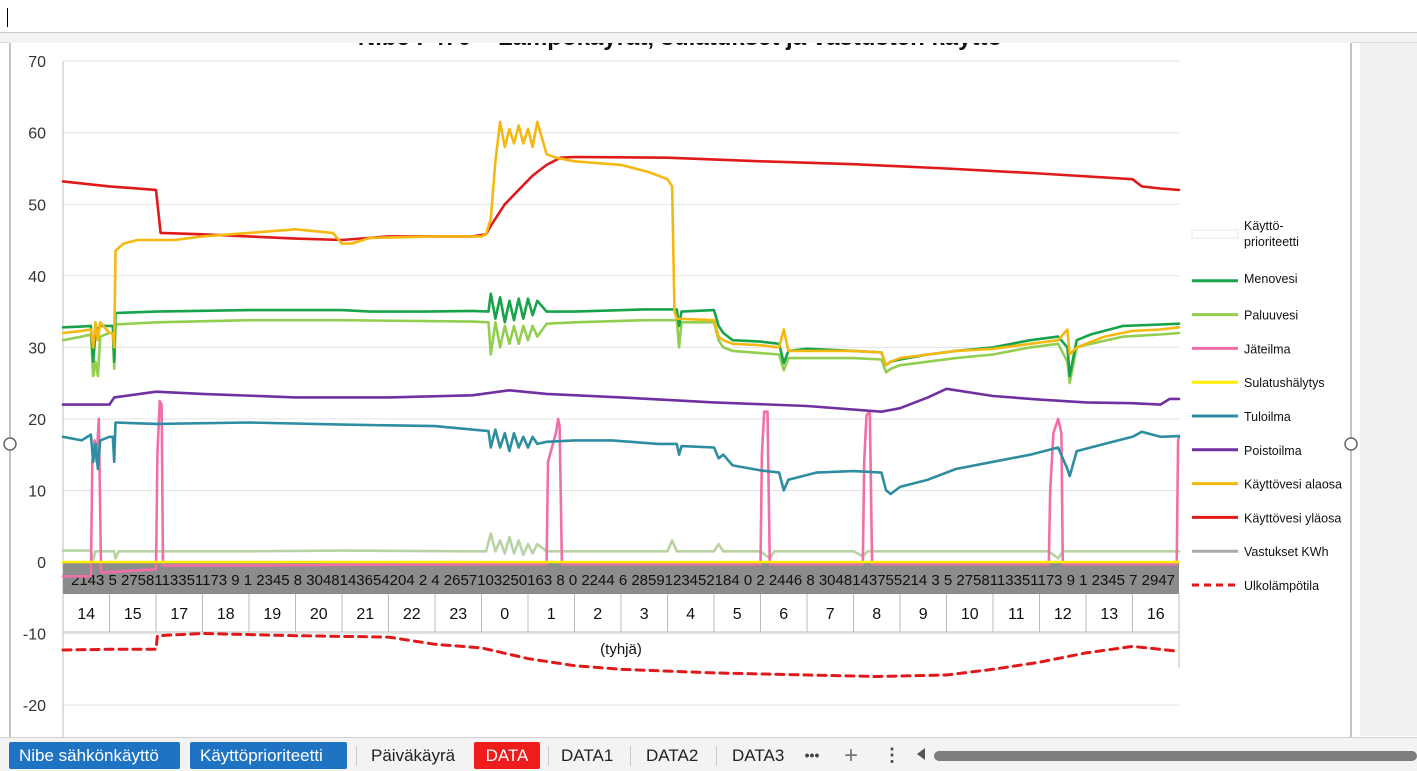 This screenshot has width=1417, height=771. What do you see at coordinates (1271, 242) in the screenshot?
I see `legend-label: prioriteetti` at bounding box center [1271, 242].